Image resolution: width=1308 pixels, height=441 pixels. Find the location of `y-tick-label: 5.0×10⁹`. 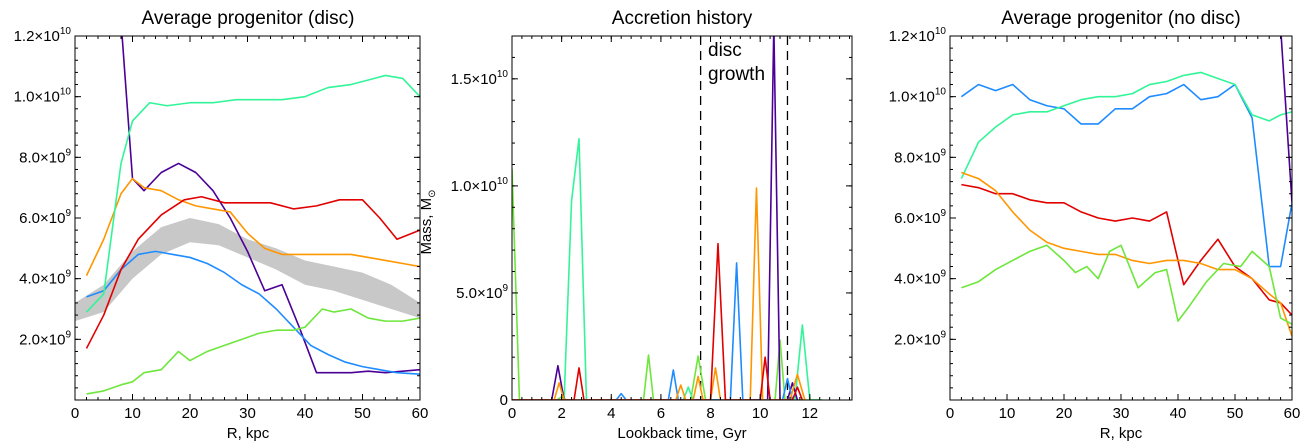

y-tick-label: 5.0×10⁹ is located at coordinates (482, 292).